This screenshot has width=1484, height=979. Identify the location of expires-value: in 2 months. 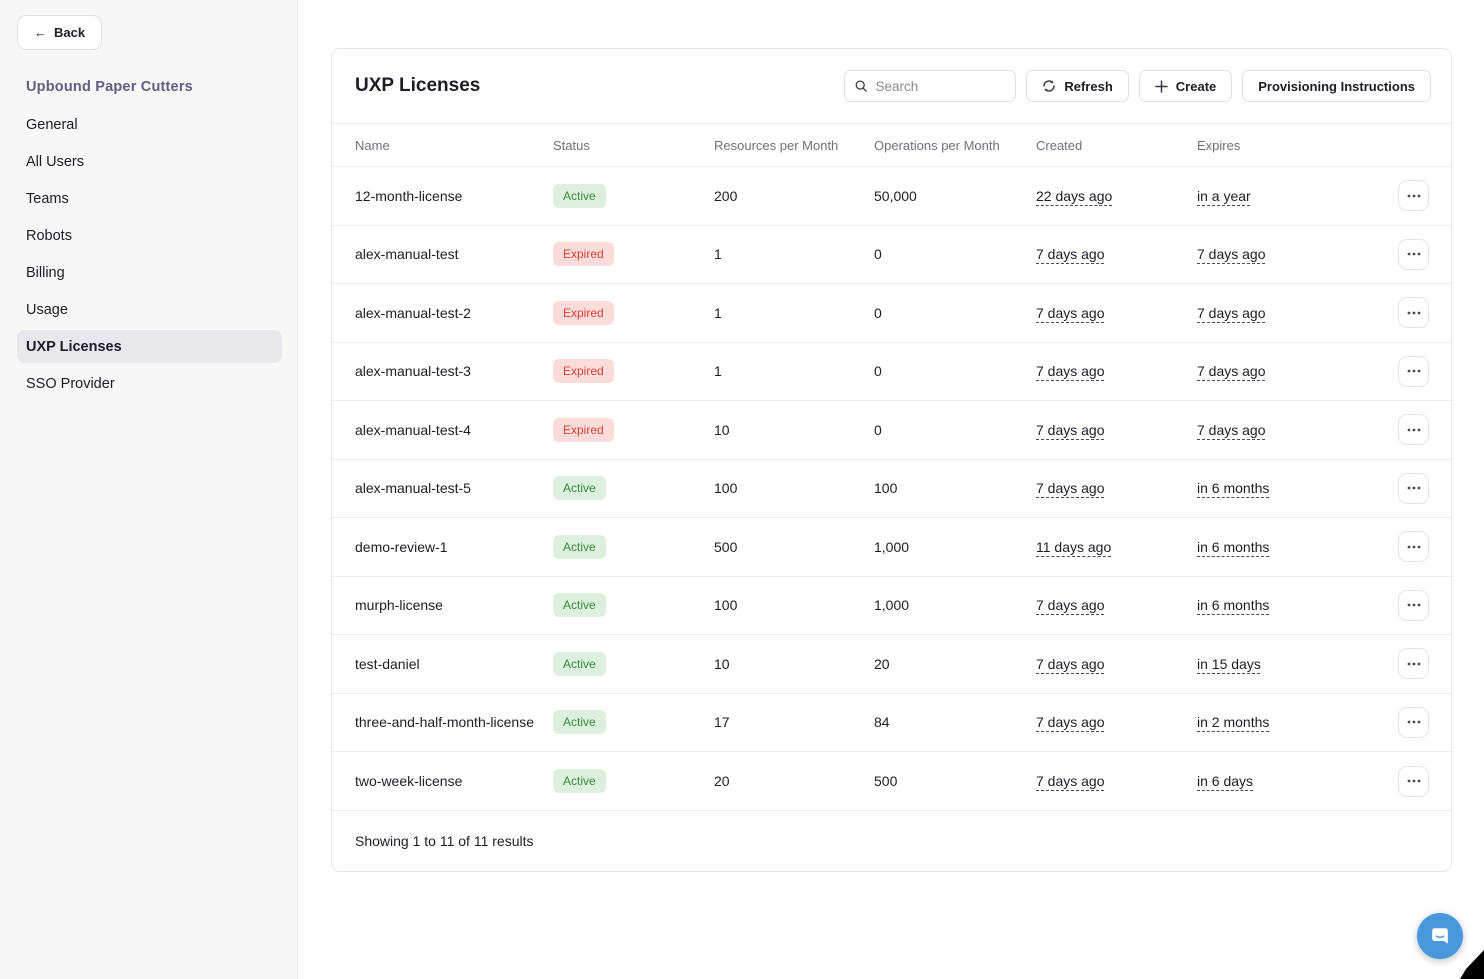
(1233, 722).